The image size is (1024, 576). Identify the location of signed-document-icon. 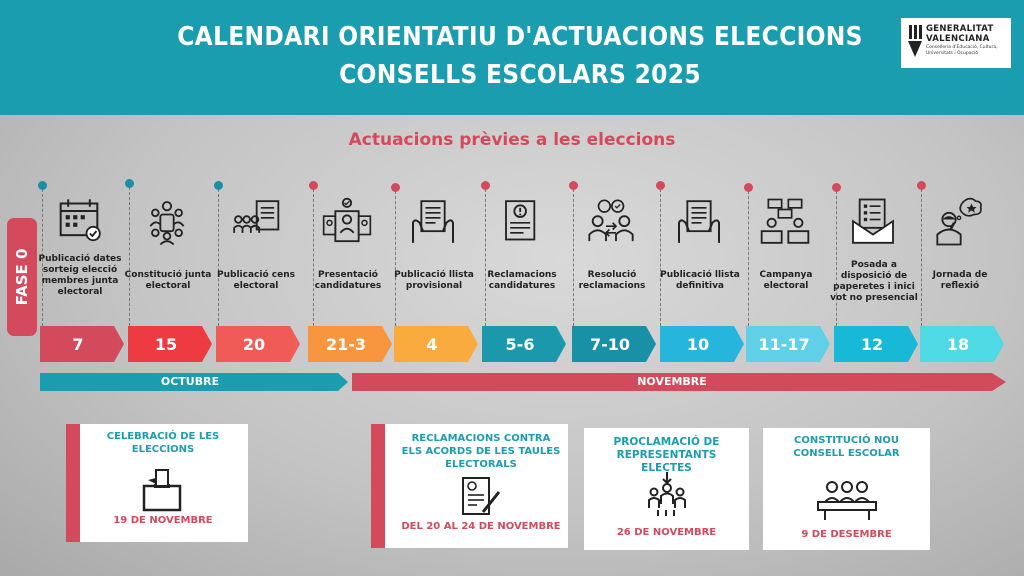
(481, 496).